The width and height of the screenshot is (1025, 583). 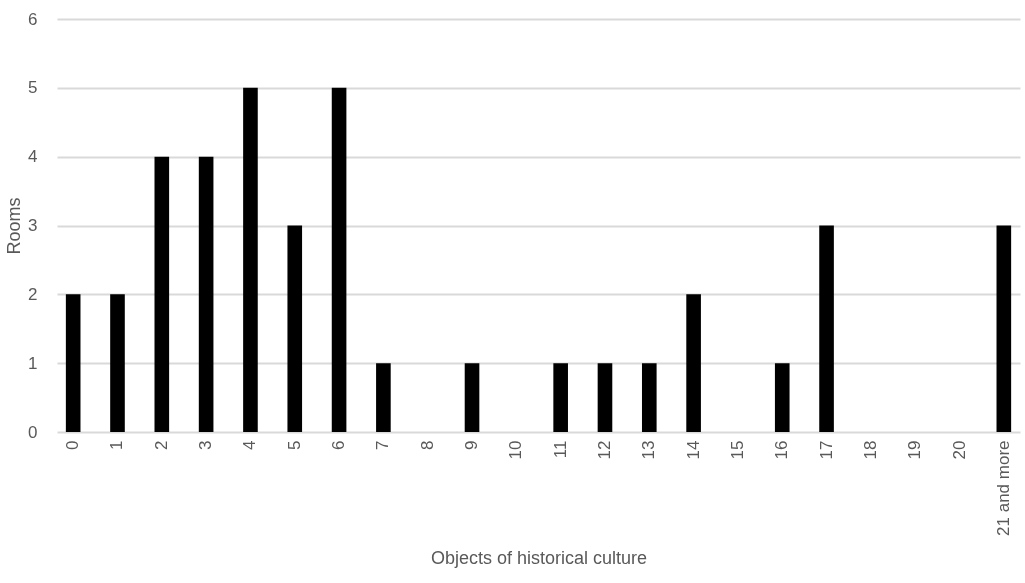 What do you see at coordinates (915, 450) in the screenshot?
I see `x-tick-label: 19` at bounding box center [915, 450].